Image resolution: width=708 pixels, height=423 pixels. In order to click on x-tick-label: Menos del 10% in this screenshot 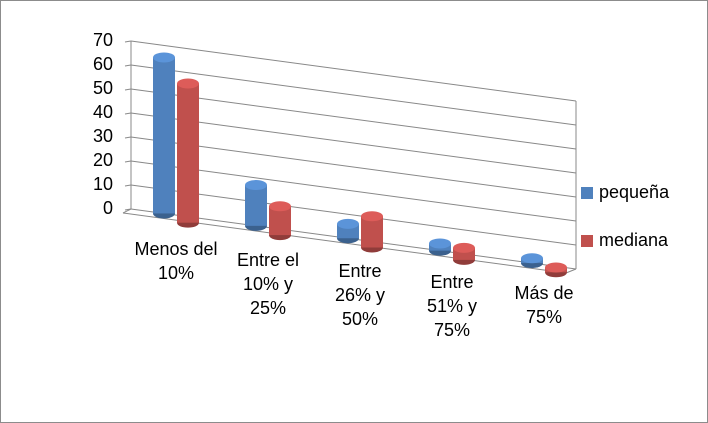, I will do `click(176, 261)`.